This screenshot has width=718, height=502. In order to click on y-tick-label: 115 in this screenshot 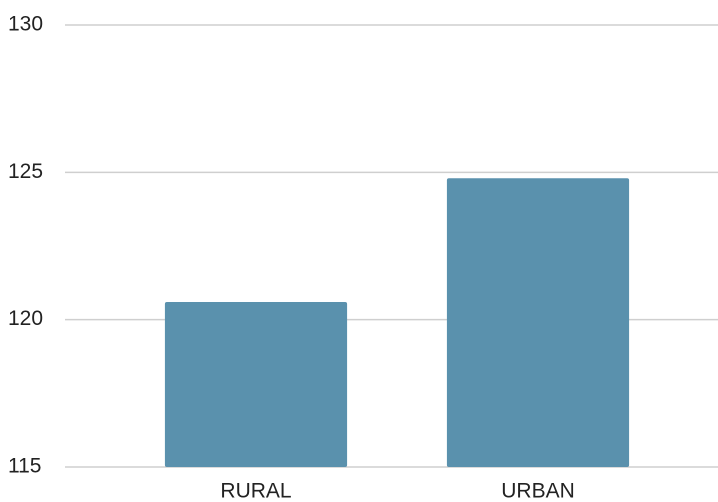, I will do `click(24, 466)`.